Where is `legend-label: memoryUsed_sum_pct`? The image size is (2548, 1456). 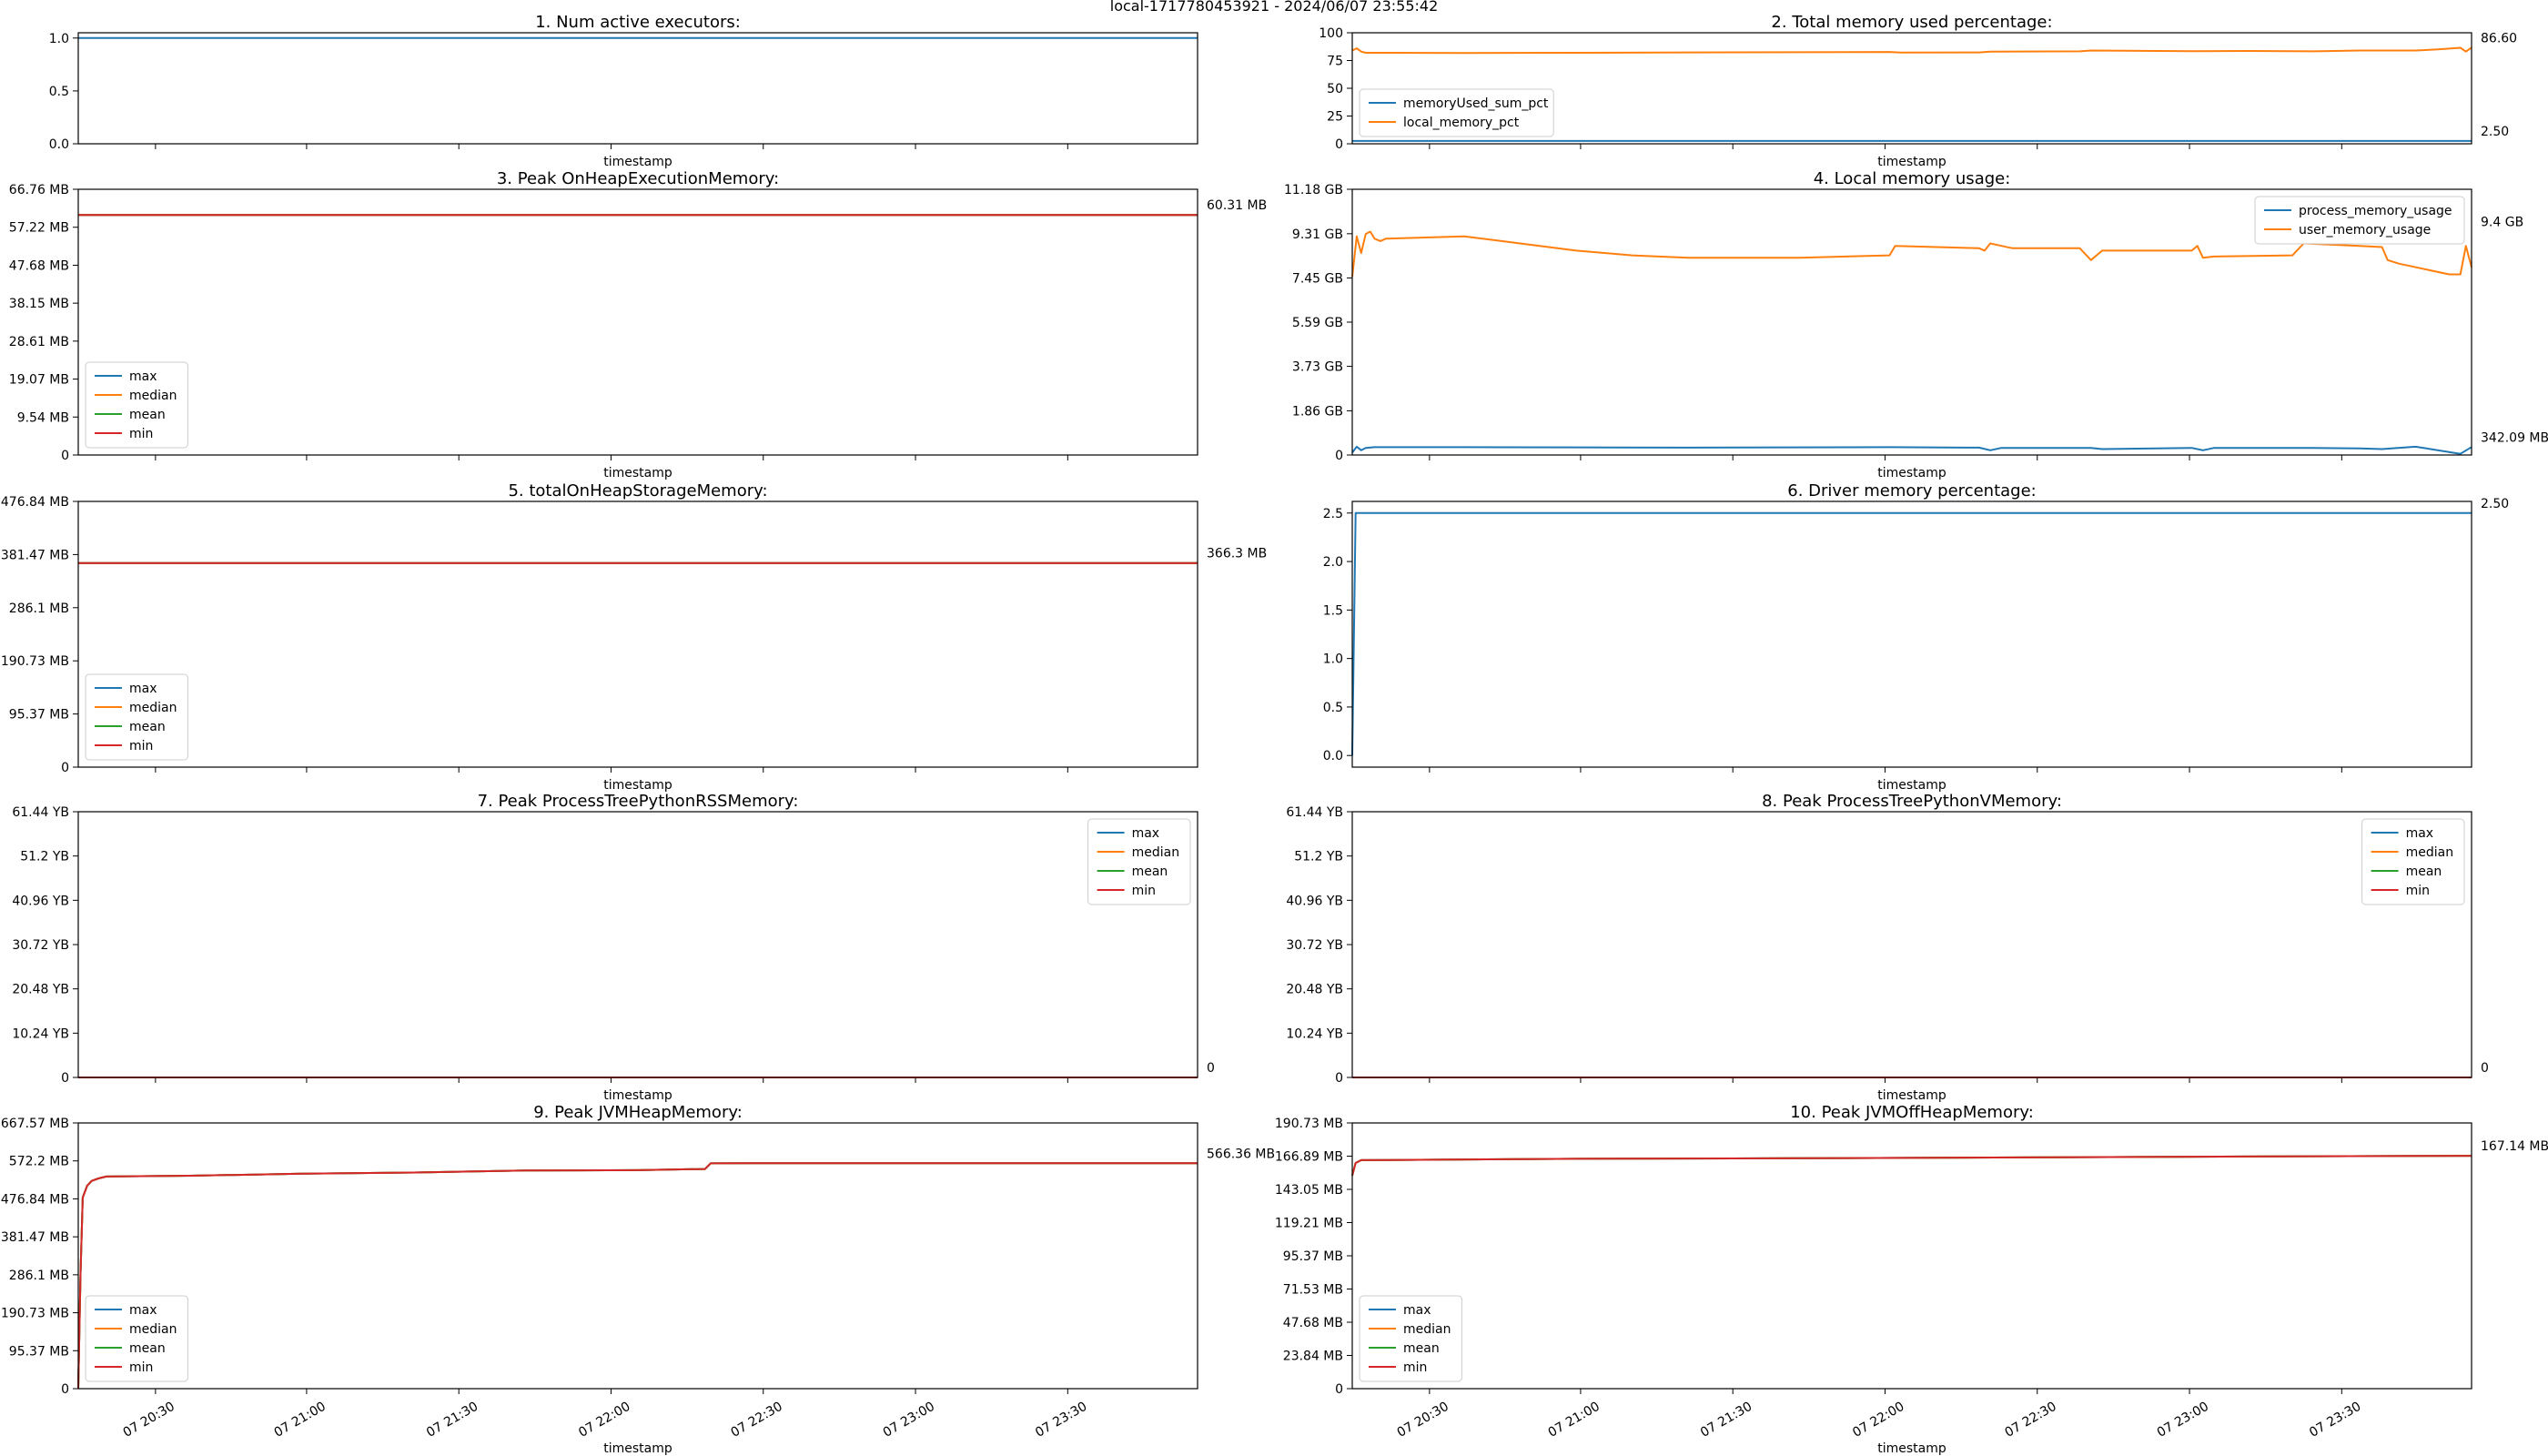 legend-label: memoryUsed_sum_pct is located at coordinates (1476, 104).